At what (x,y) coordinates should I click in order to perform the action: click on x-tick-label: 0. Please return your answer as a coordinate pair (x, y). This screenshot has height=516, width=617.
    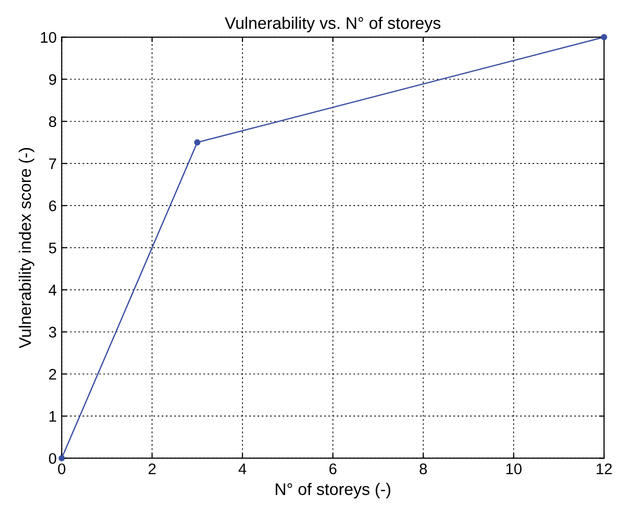
    Looking at the image, I should click on (62, 468).